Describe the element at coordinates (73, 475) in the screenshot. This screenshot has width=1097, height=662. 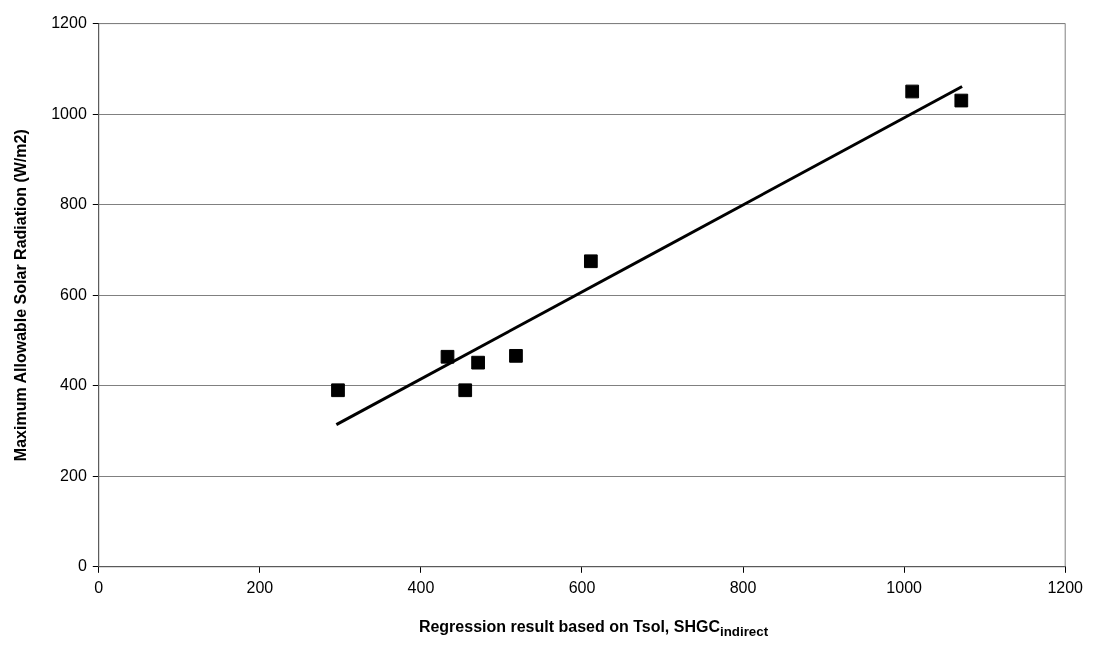
I see `y-tick-label: 200` at that location.